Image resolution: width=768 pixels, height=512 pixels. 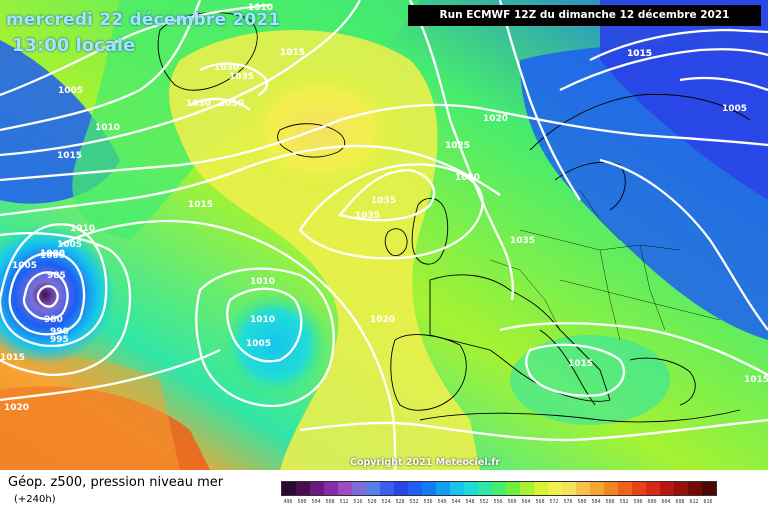 I want to click on isobar-value-label: 990, so click(x=59, y=332).